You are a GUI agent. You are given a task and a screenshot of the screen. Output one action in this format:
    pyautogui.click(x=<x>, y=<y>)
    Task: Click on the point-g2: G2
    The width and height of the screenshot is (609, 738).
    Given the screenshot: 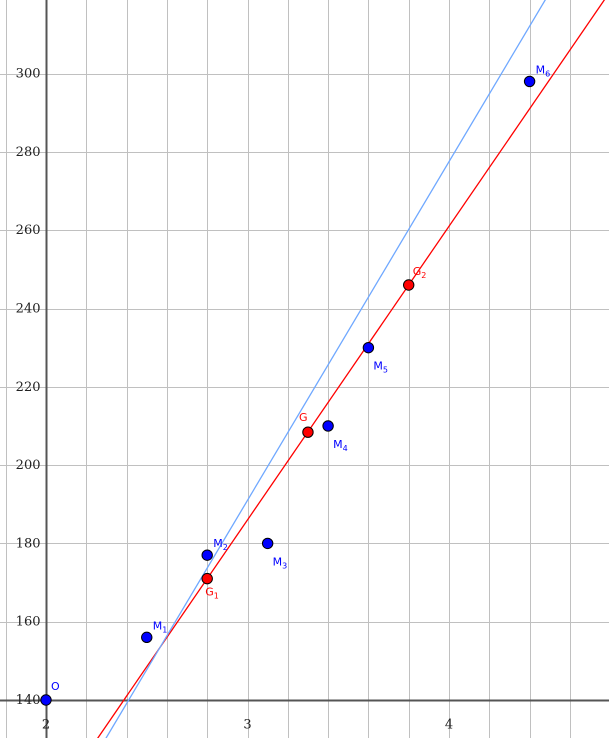 What is the action you would take?
    pyautogui.click(x=415, y=278)
    